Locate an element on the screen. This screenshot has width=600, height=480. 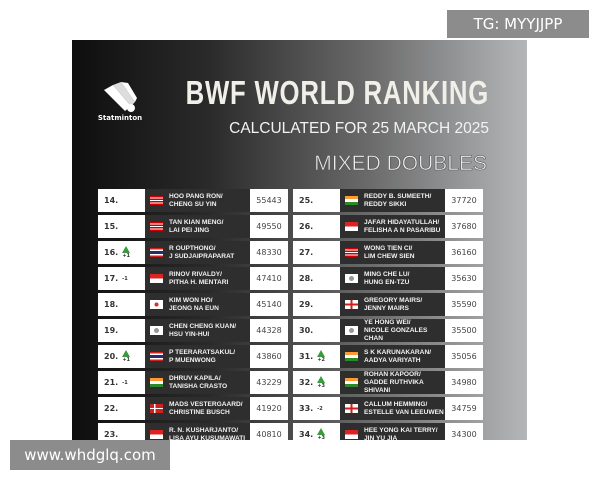
pair-cell: ROHAN KAPOOR/GADDE RUTHVIKA SHIVANI is located at coordinates (392, 382).